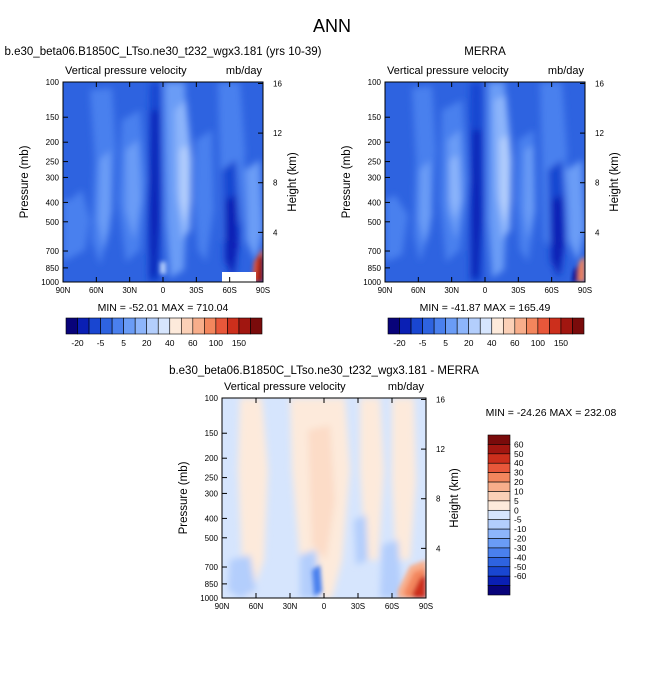 This screenshot has height=683, width=664. Describe the element at coordinates (597, 183) in the screenshot. I see `height-tick-label: 8` at that location.